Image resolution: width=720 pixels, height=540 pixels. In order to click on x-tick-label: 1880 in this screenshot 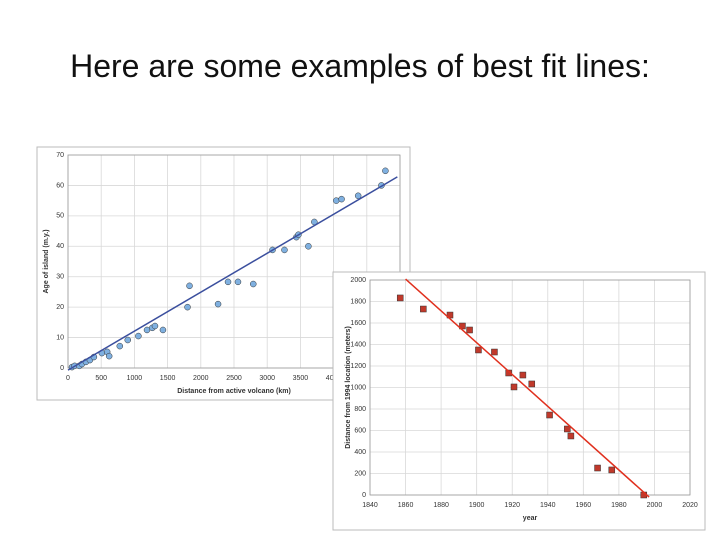, I will do `click(441, 505)`.